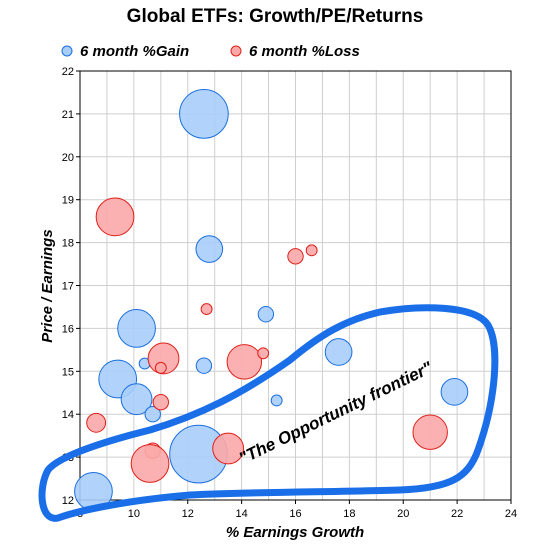 Image resolution: width=550 pixels, height=550 pixels. I want to click on x-tick-label: 10, so click(134, 514).